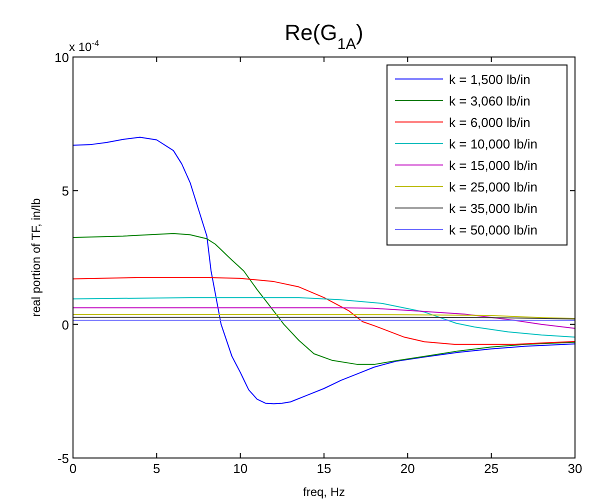 The height and width of the screenshot is (500, 589). Describe the element at coordinates (489, 122) in the screenshot. I see `legend-label: k = 6,000 lb/in` at that location.